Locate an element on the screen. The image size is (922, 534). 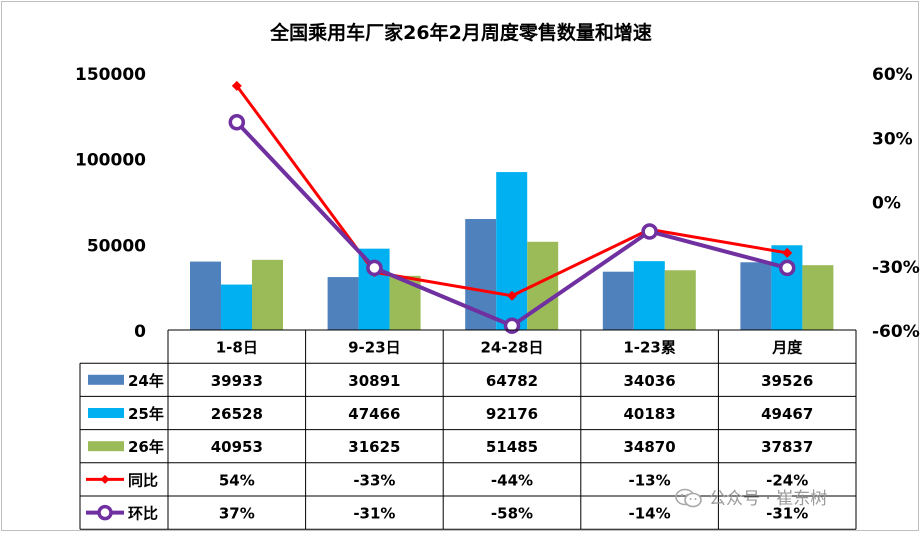
table-cell-26年-4: 37837 is located at coordinates (787, 447).